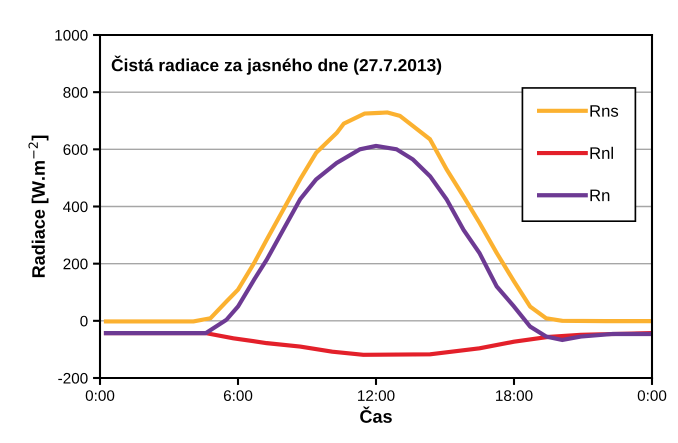  I want to click on legend-label: Rns, so click(604, 111).